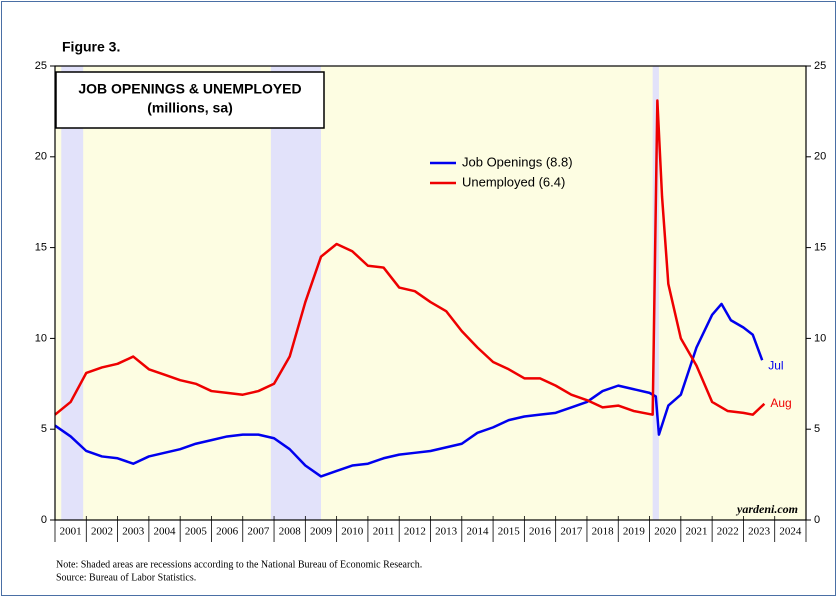 The height and width of the screenshot is (602, 837). What do you see at coordinates (790, 532) in the screenshot?
I see `x-tick-label: 2024` at bounding box center [790, 532].